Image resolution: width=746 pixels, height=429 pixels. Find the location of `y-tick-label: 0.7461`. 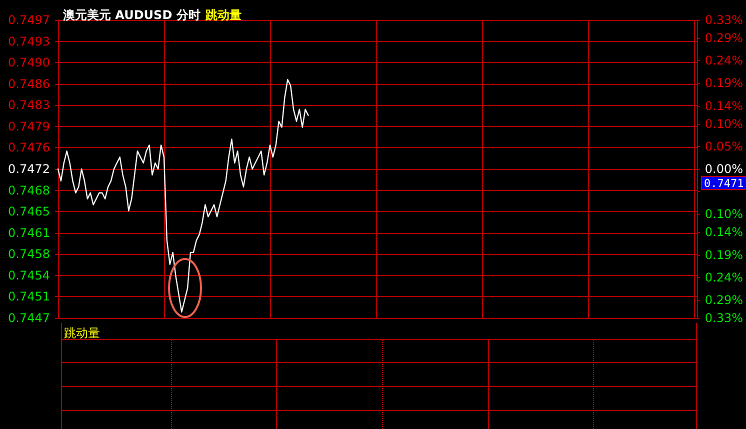

y-tick-label: 0.7461 is located at coordinates (29, 233).